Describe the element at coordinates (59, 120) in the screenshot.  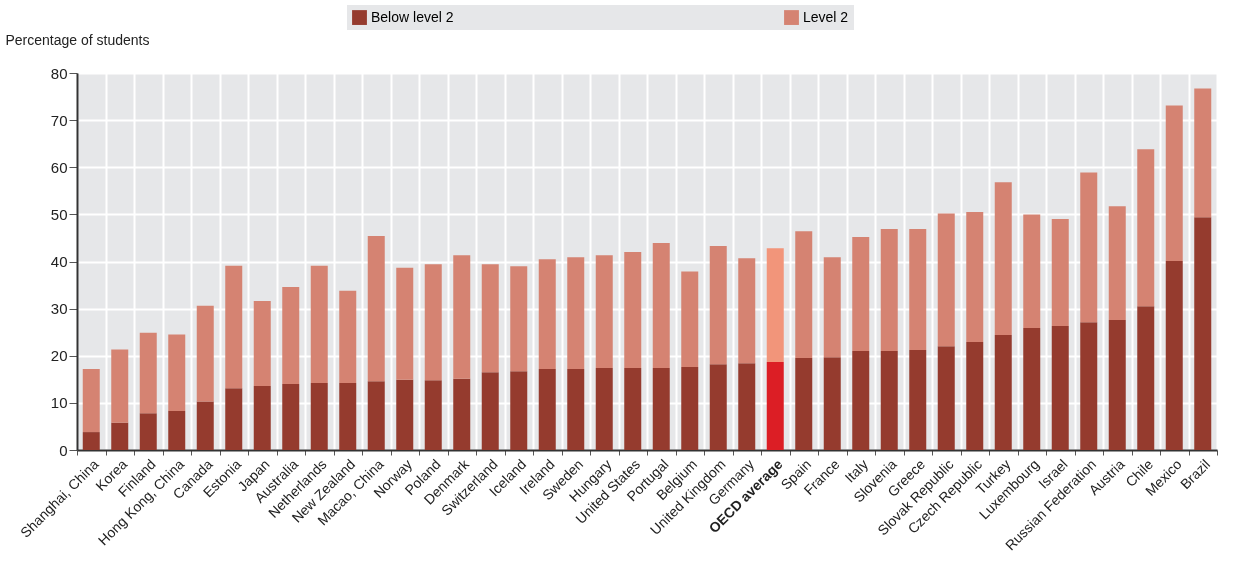
I see `y-tick-label: 70` at that location.